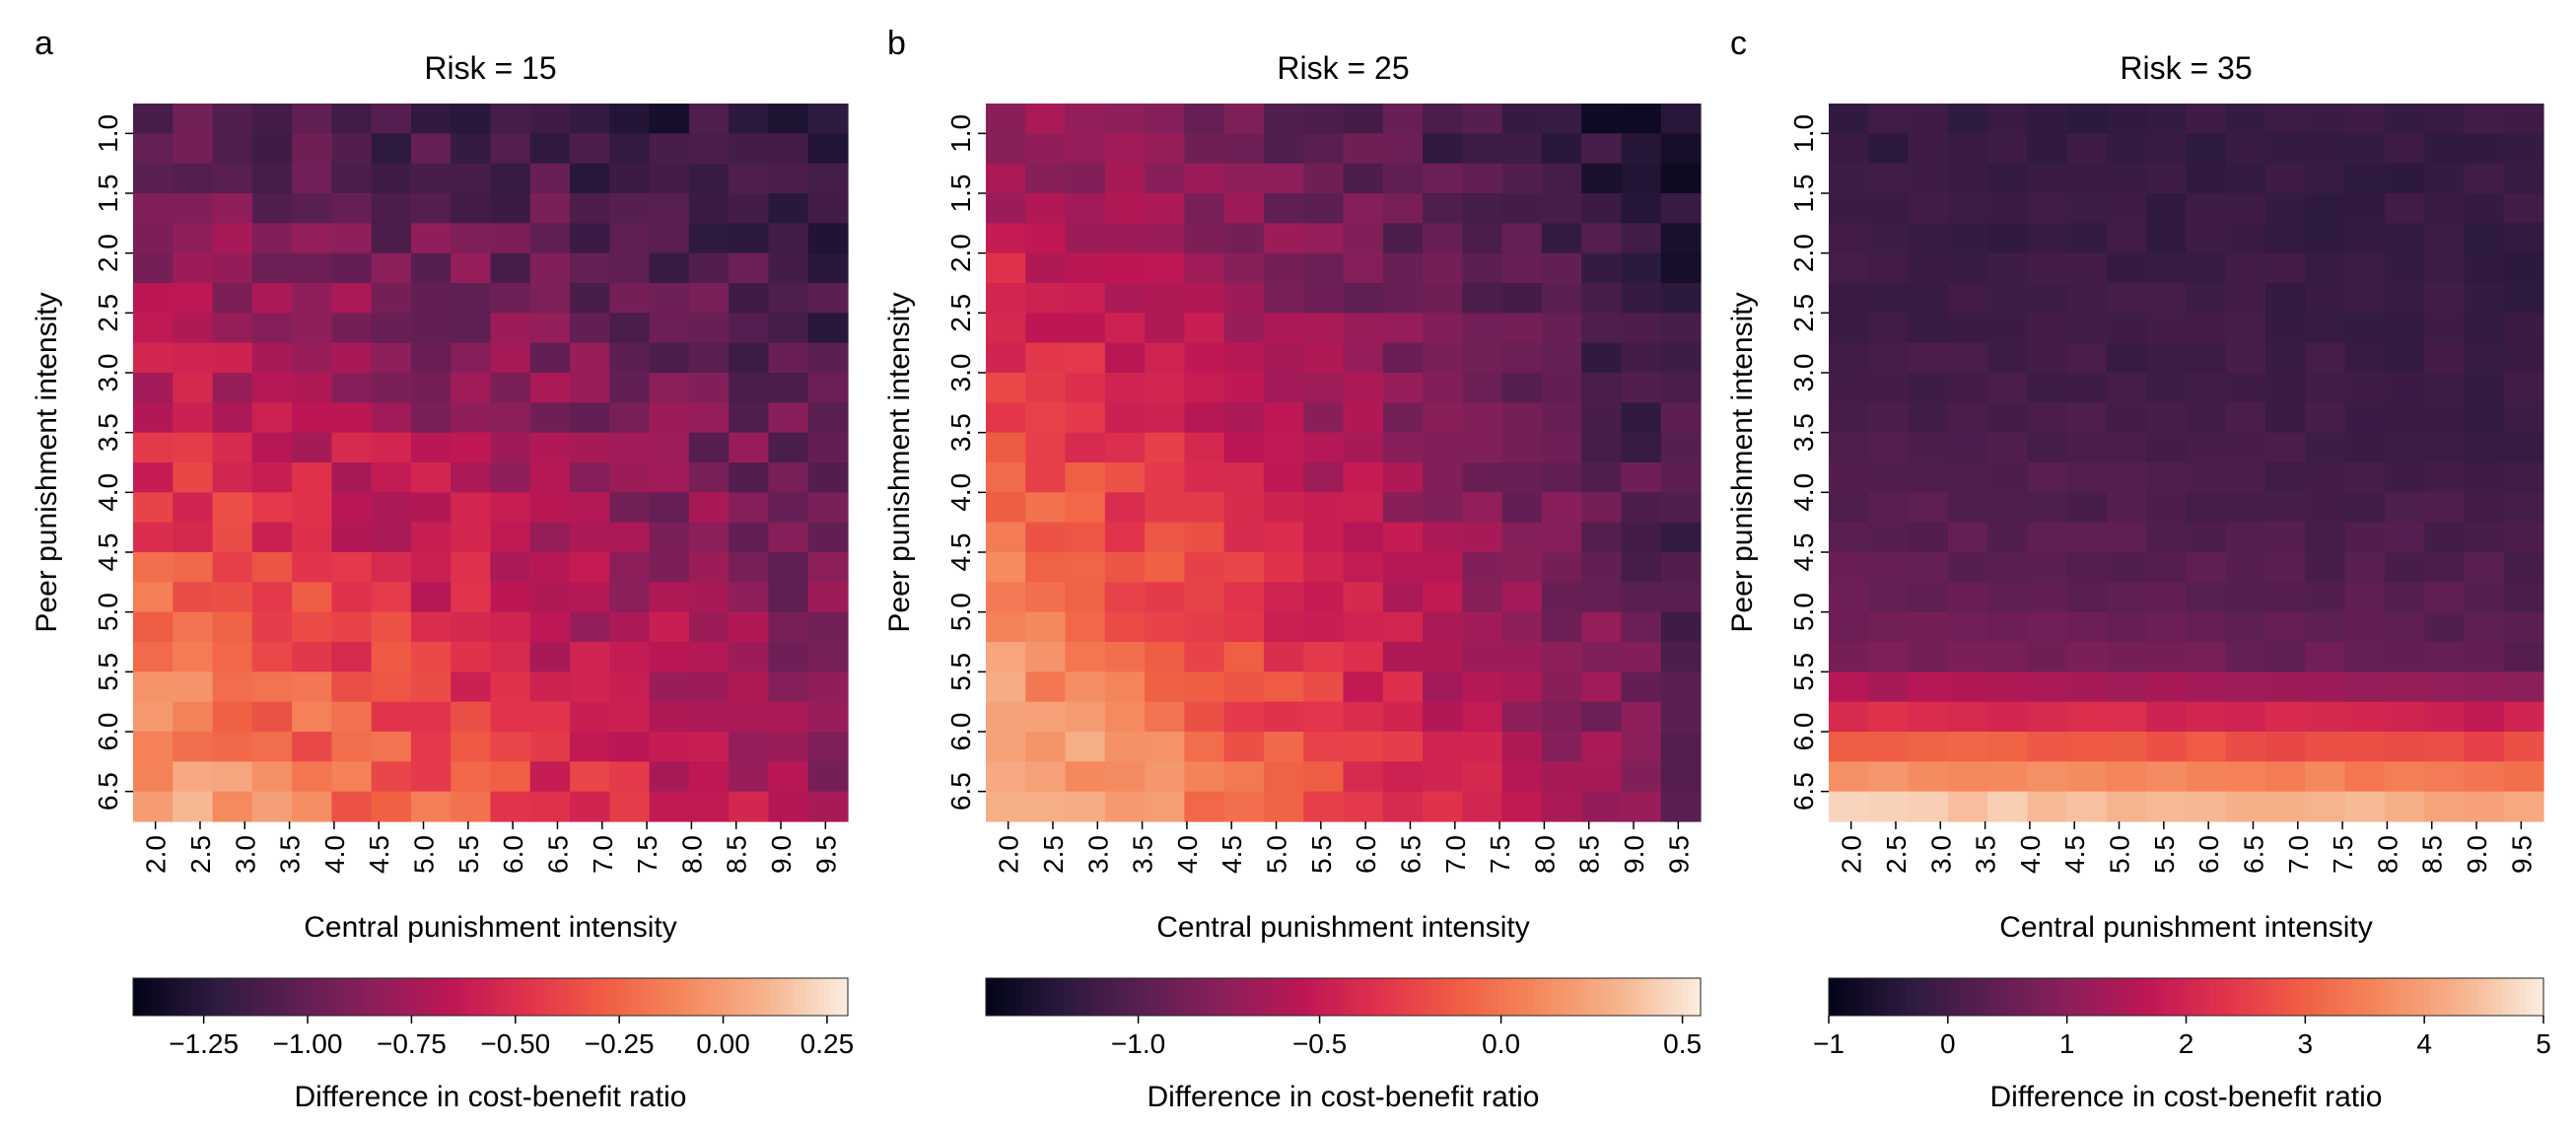  What do you see at coordinates (961, 194) in the screenshot?
I see `y-tick-label: 1.5` at bounding box center [961, 194].